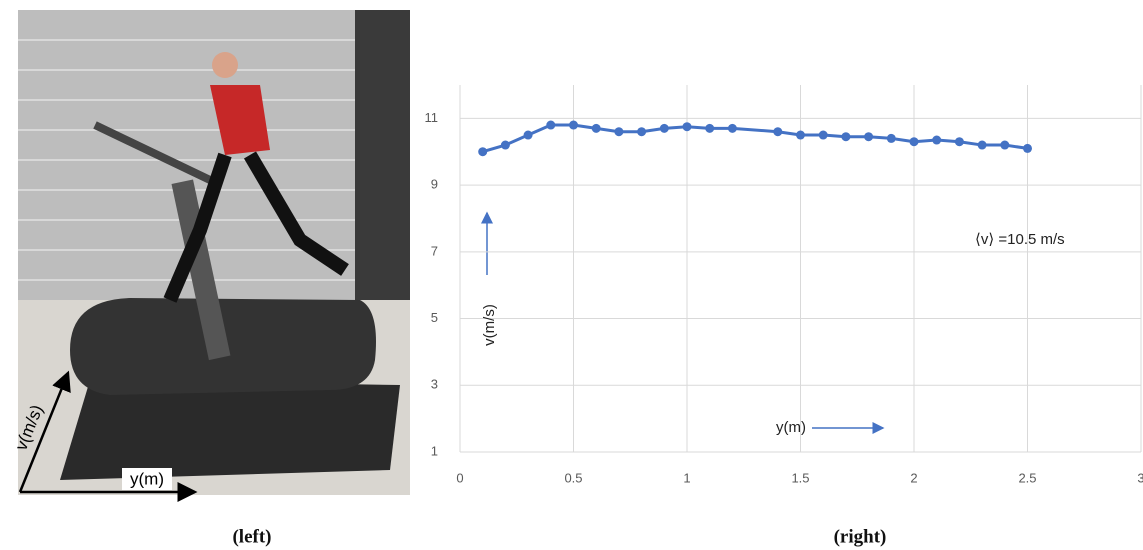  Describe the element at coordinates (459, 477) in the screenshot. I see `x-tick-label: 0` at that location.